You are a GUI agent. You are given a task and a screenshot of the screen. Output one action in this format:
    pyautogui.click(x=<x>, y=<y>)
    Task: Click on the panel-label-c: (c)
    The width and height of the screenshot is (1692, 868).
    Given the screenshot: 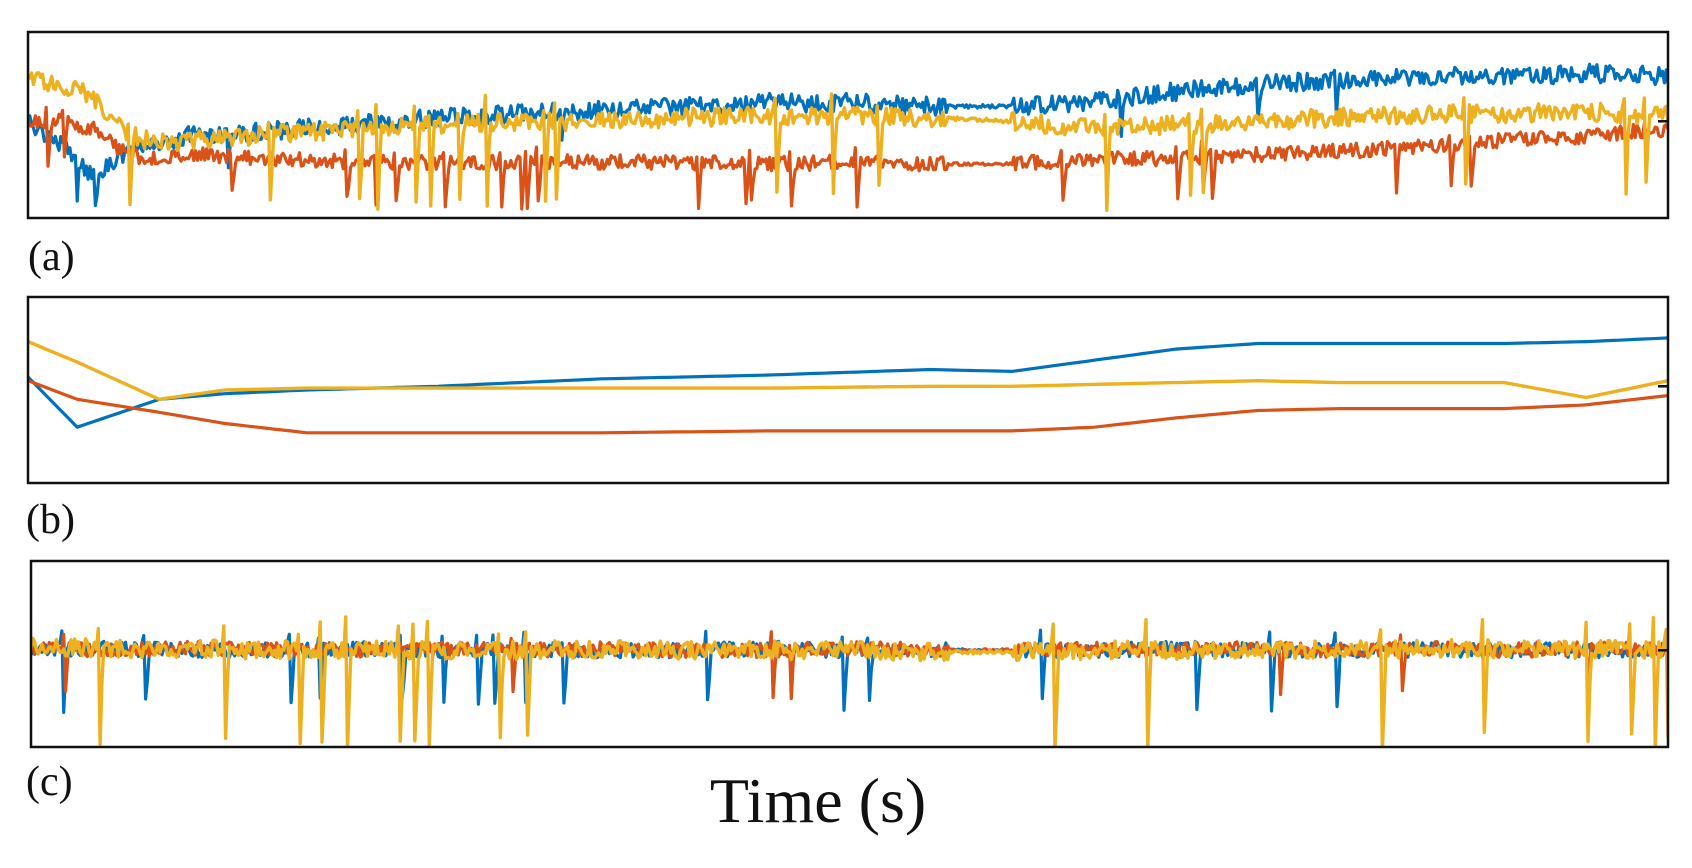 What is the action you would take?
    pyautogui.click(x=49, y=782)
    